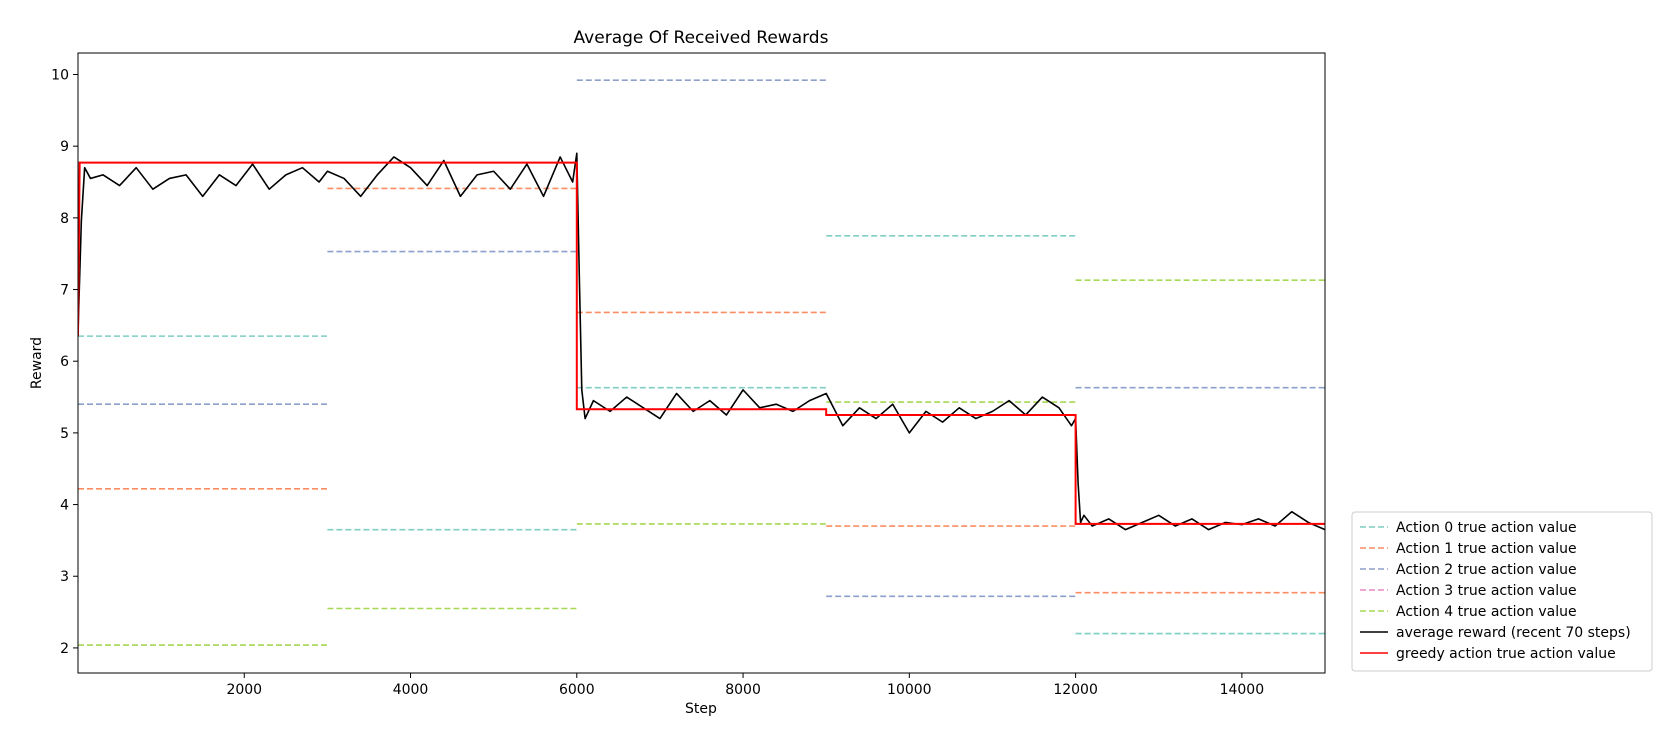 The image size is (1661, 741). What do you see at coordinates (1486, 591) in the screenshot?
I see `legend-label: Action 3 true action value` at bounding box center [1486, 591].